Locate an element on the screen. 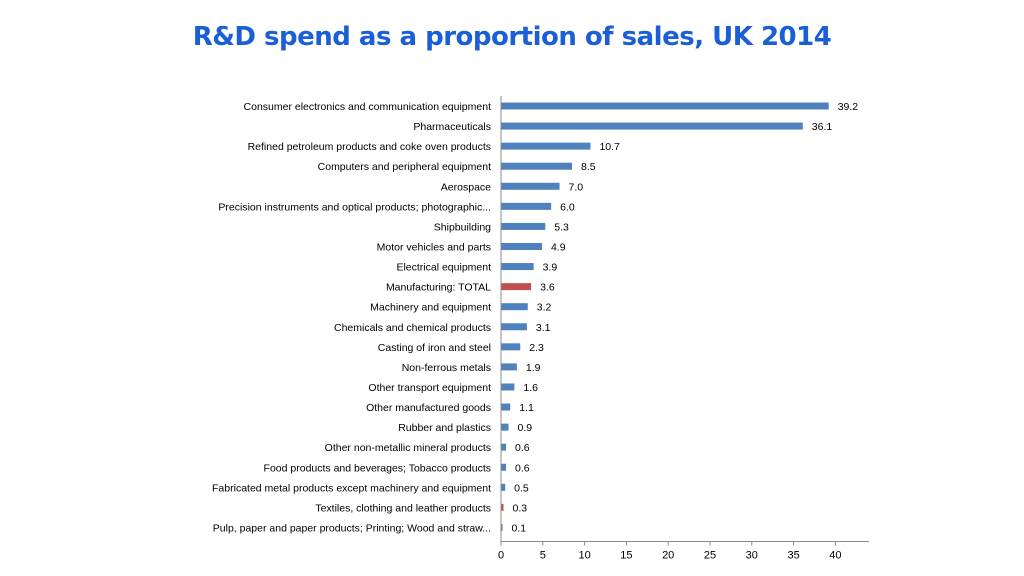 The height and width of the screenshot is (576, 1024). value-label: 0.3 is located at coordinates (520, 508).